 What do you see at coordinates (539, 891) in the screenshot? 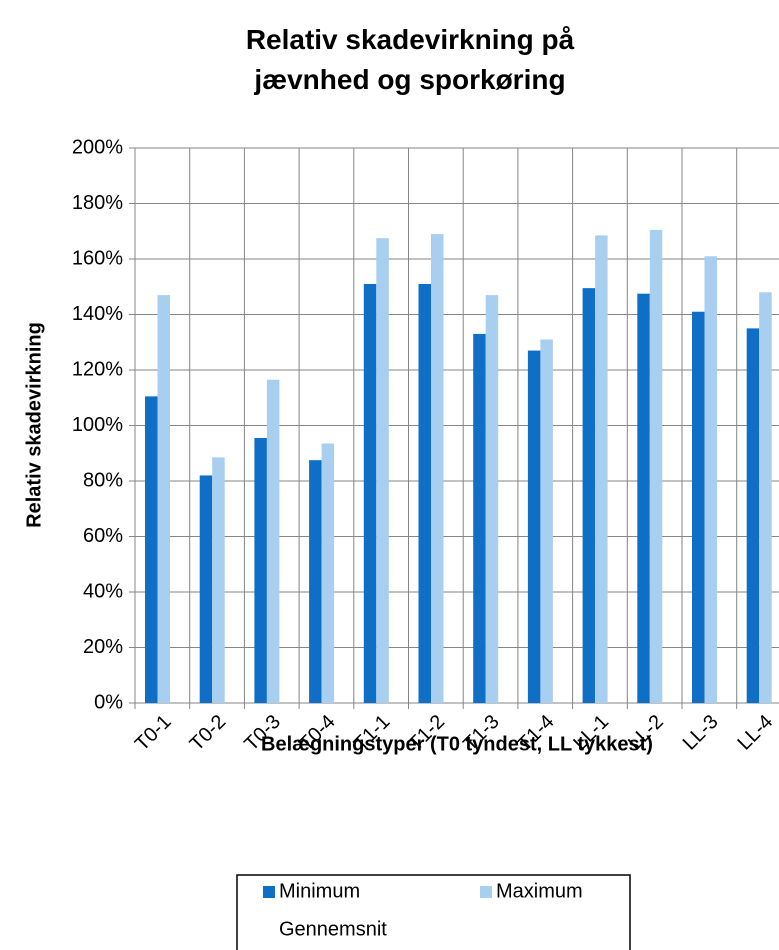
I see `legend-label: Maximum` at bounding box center [539, 891].